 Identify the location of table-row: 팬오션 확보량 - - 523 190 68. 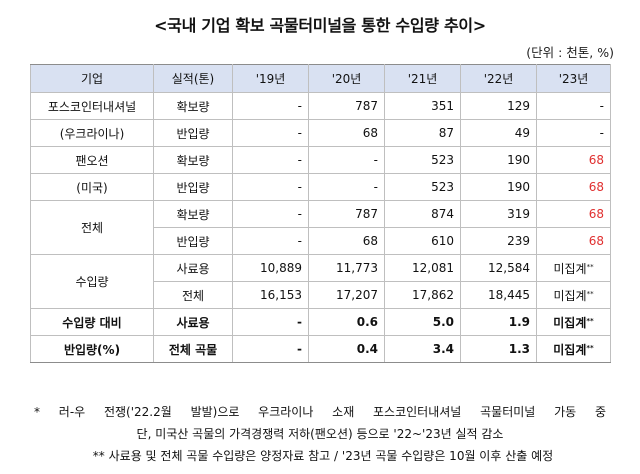
(320, 160).